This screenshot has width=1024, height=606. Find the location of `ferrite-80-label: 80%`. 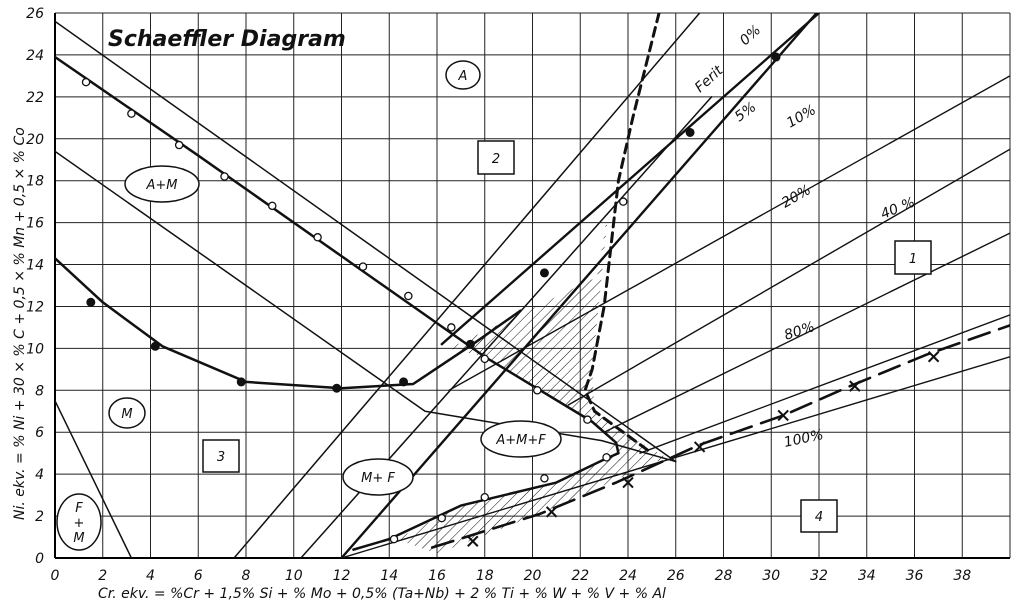

ferrite-80-label: 80% is located at coordinates (799, 331).